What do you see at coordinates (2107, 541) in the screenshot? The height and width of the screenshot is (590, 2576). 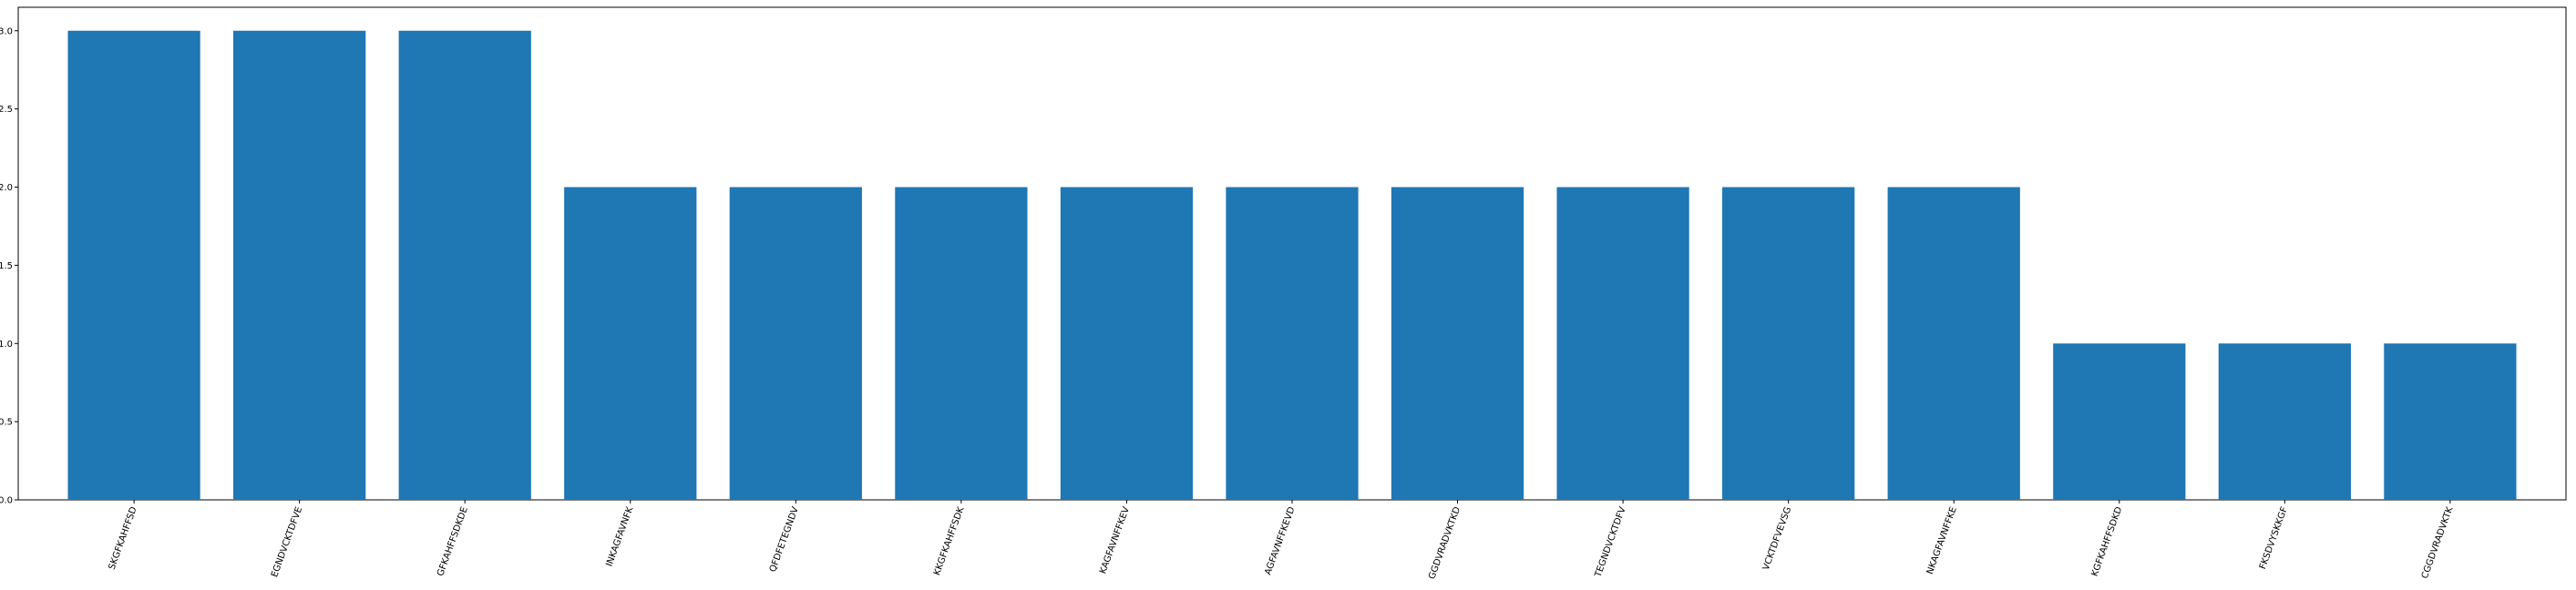 I see `x-tick-label: KGFKAHFFSDKD` at bounding box center [2107, 541].